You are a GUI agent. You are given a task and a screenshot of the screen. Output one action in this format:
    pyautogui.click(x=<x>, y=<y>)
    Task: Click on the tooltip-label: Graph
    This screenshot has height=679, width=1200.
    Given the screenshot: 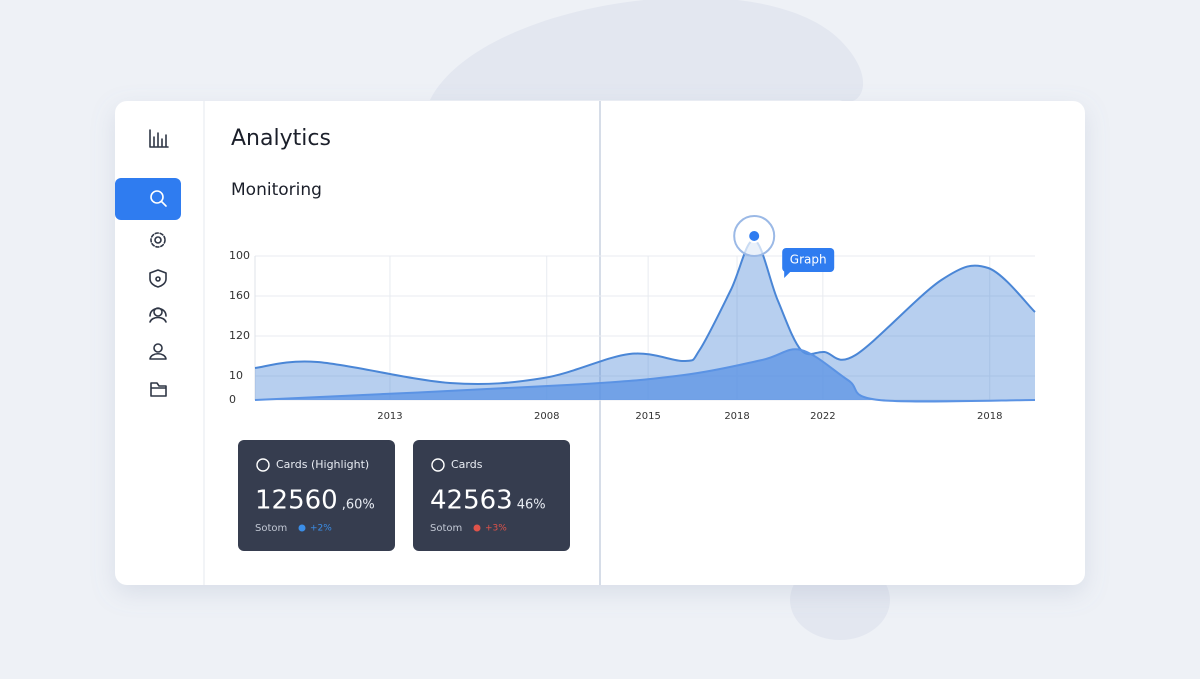 What is the action you would take?
    pyautogui.click(x=808, y=260)
    